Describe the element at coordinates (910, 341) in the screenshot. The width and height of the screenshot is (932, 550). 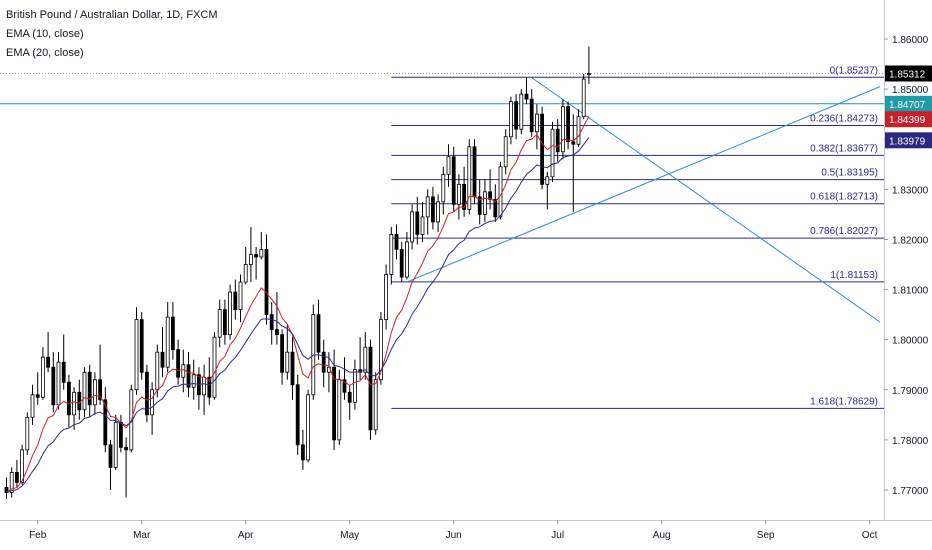
I see `y-tick-label: 1.80000` at that location.